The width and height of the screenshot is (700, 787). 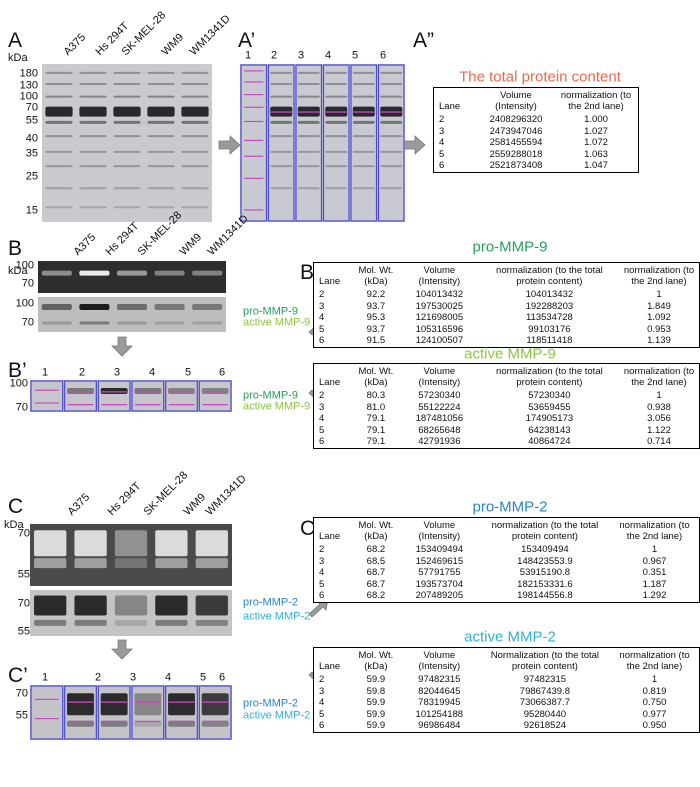 What do you see at coordinates (545, 549) in the screenshot?
I see `table-cell: 153409494` at bounding box center [545, 549].